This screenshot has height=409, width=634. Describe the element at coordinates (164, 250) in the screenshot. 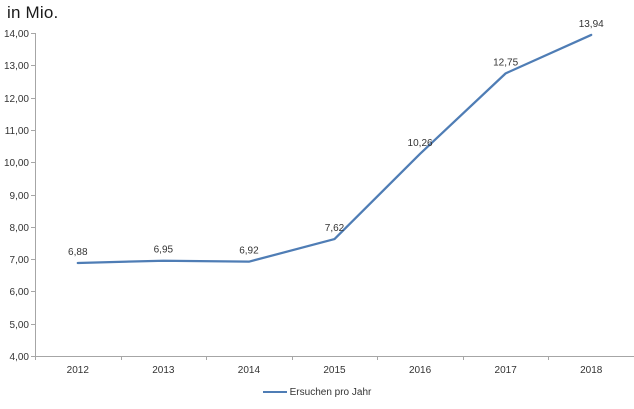

I see `data-label: 6,95` at that location.